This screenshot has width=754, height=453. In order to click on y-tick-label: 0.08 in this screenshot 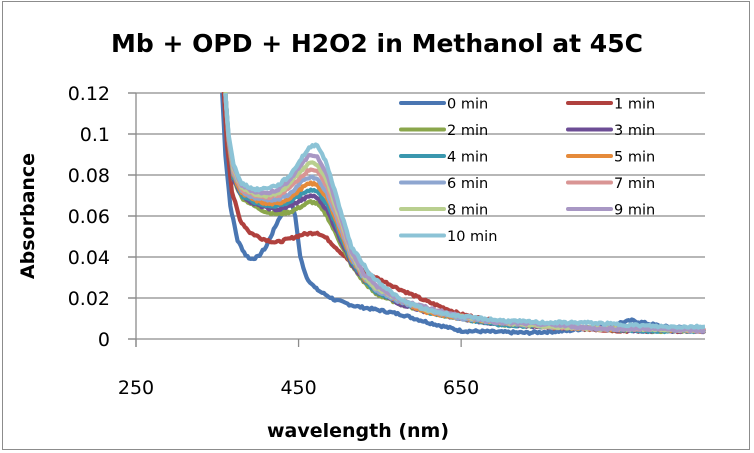, I will do `click(89, 176)`.